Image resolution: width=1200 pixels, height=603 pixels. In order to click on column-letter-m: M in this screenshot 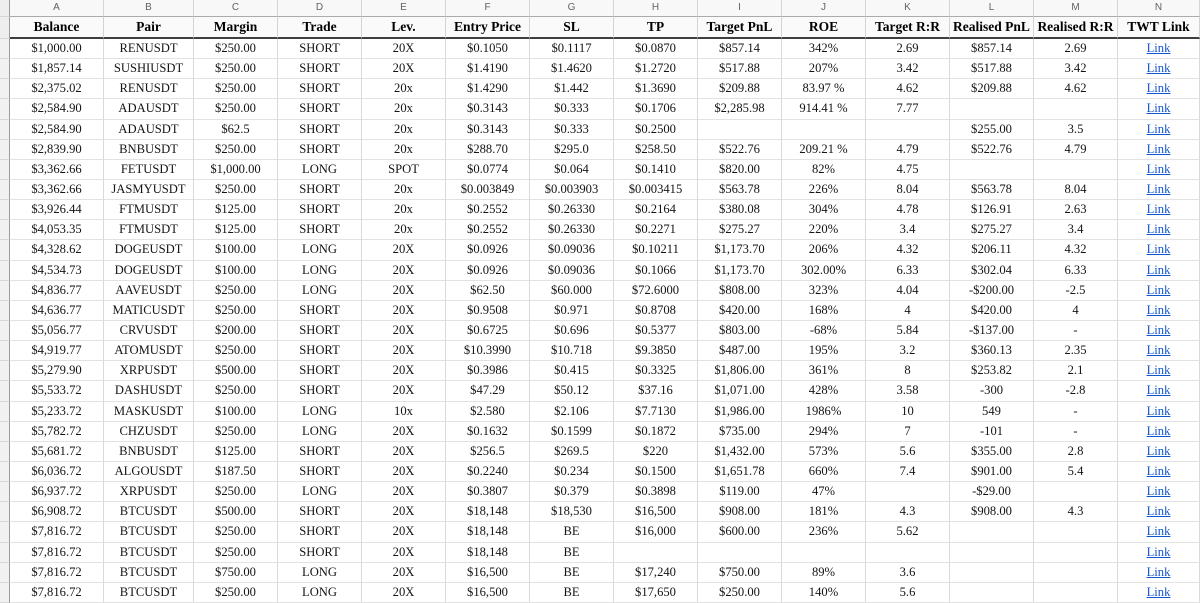, I will do `click(1076, 8)`.